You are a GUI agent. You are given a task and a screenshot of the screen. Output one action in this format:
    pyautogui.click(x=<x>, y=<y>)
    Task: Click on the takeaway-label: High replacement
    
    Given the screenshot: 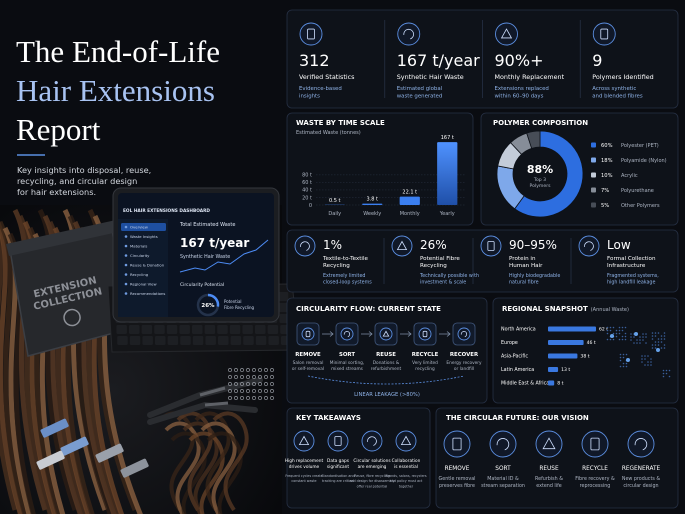 What is the action you would take?
    pyautogui.click(x=304, y=461)
    